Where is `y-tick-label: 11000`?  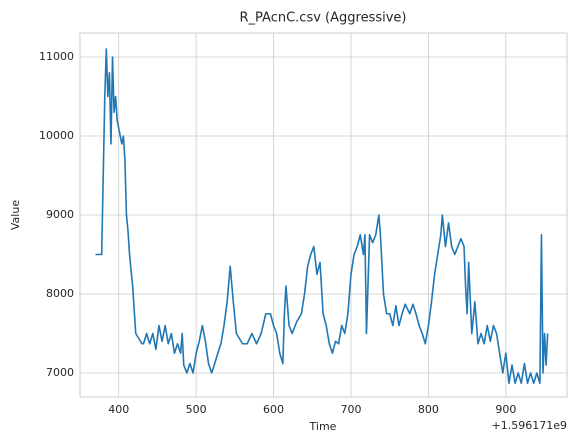
y-tick-label: 11000 is located at coordinates (56, 56).